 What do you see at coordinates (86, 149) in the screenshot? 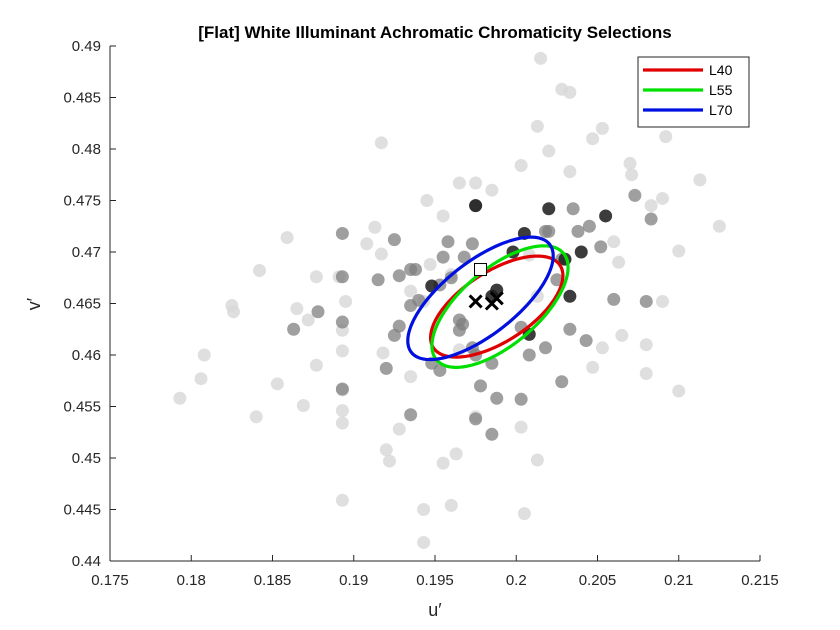
I see `y-tick-label: 0.48` at bounding box center [86, 149].